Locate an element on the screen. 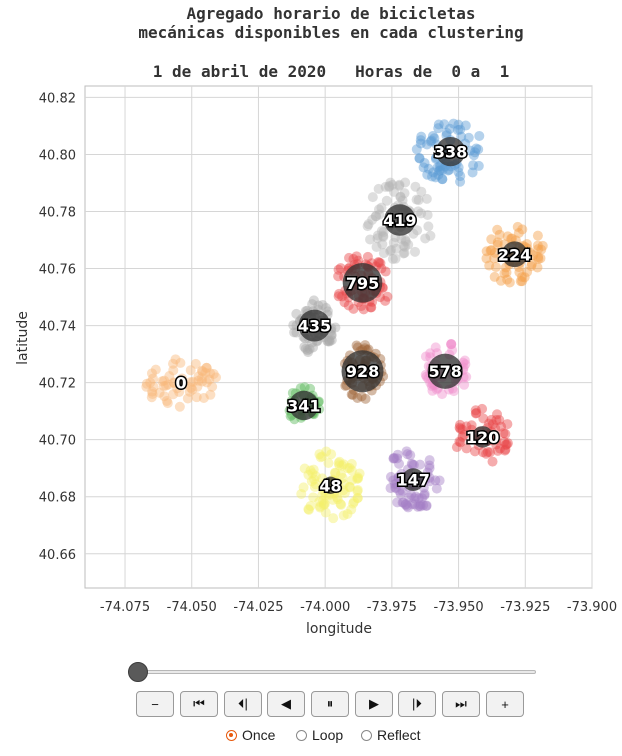  slider-track is located at coordinates (332, 672).